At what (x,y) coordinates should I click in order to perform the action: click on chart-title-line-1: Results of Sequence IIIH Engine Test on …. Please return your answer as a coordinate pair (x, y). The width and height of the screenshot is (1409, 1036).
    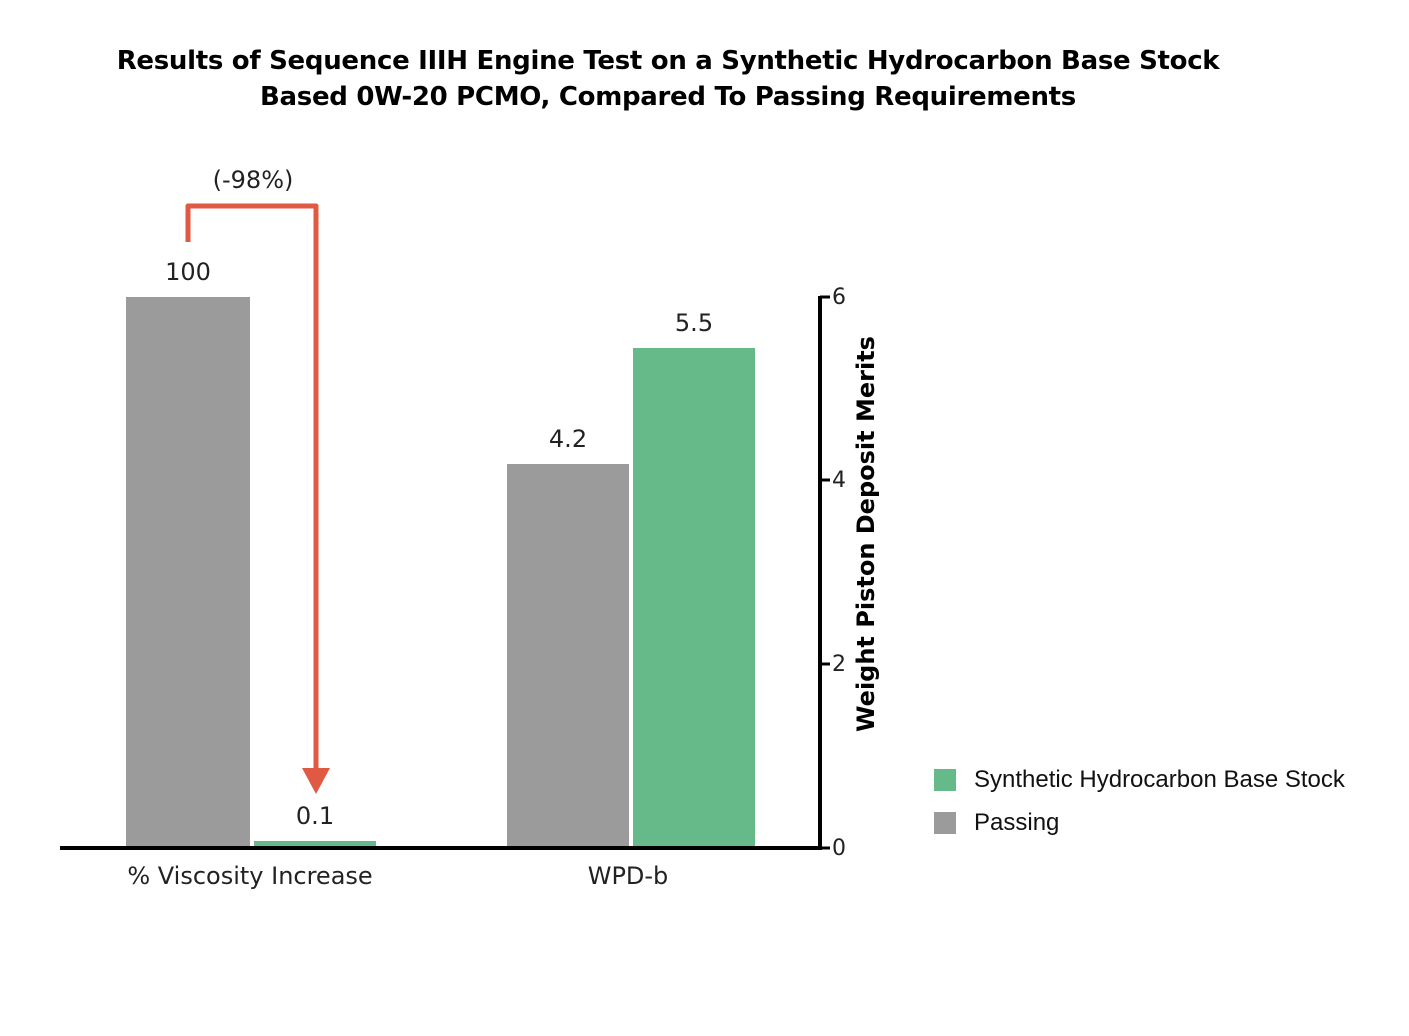
    Looking at the image, I should click on (668, 61).